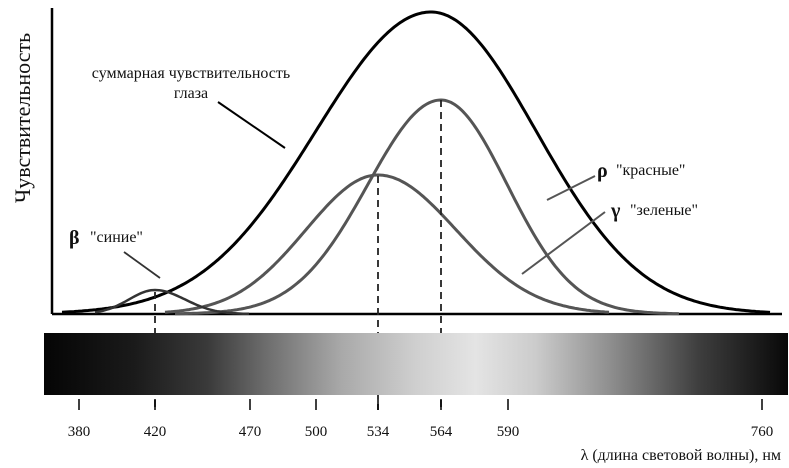 The height and width of the screenshot is (468, 789). What do you see at coordinates (563, 243) in the screenshot?
I see `gamma-leader-line` at bounding box center [563, 243].